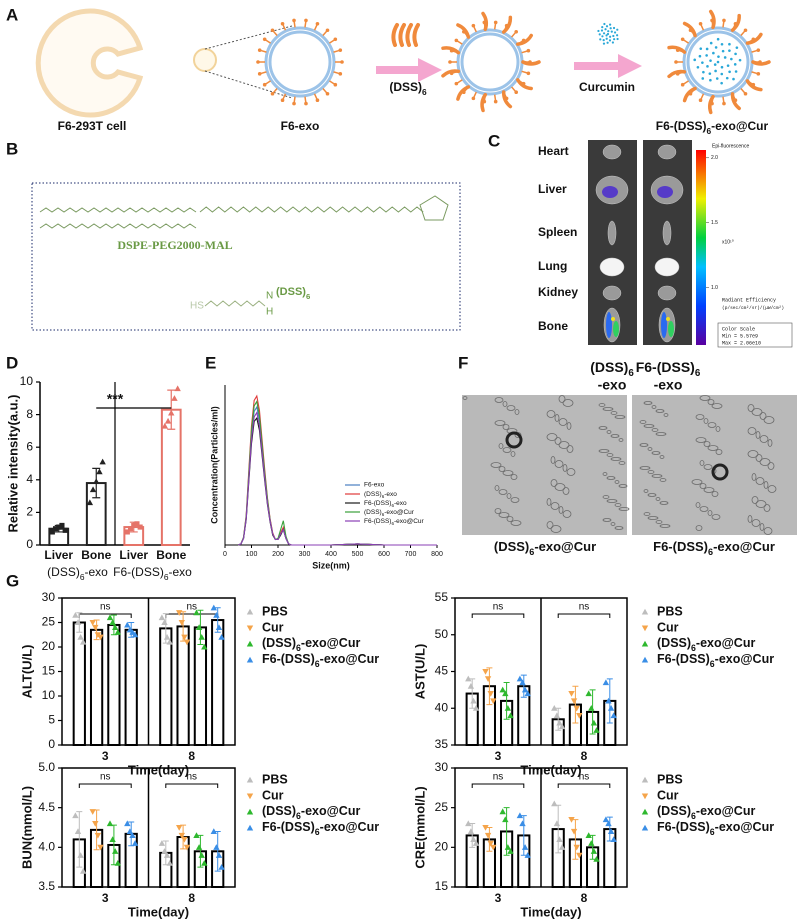  I want to click on y-axis-label: AST(U/L), so click(419, 672).